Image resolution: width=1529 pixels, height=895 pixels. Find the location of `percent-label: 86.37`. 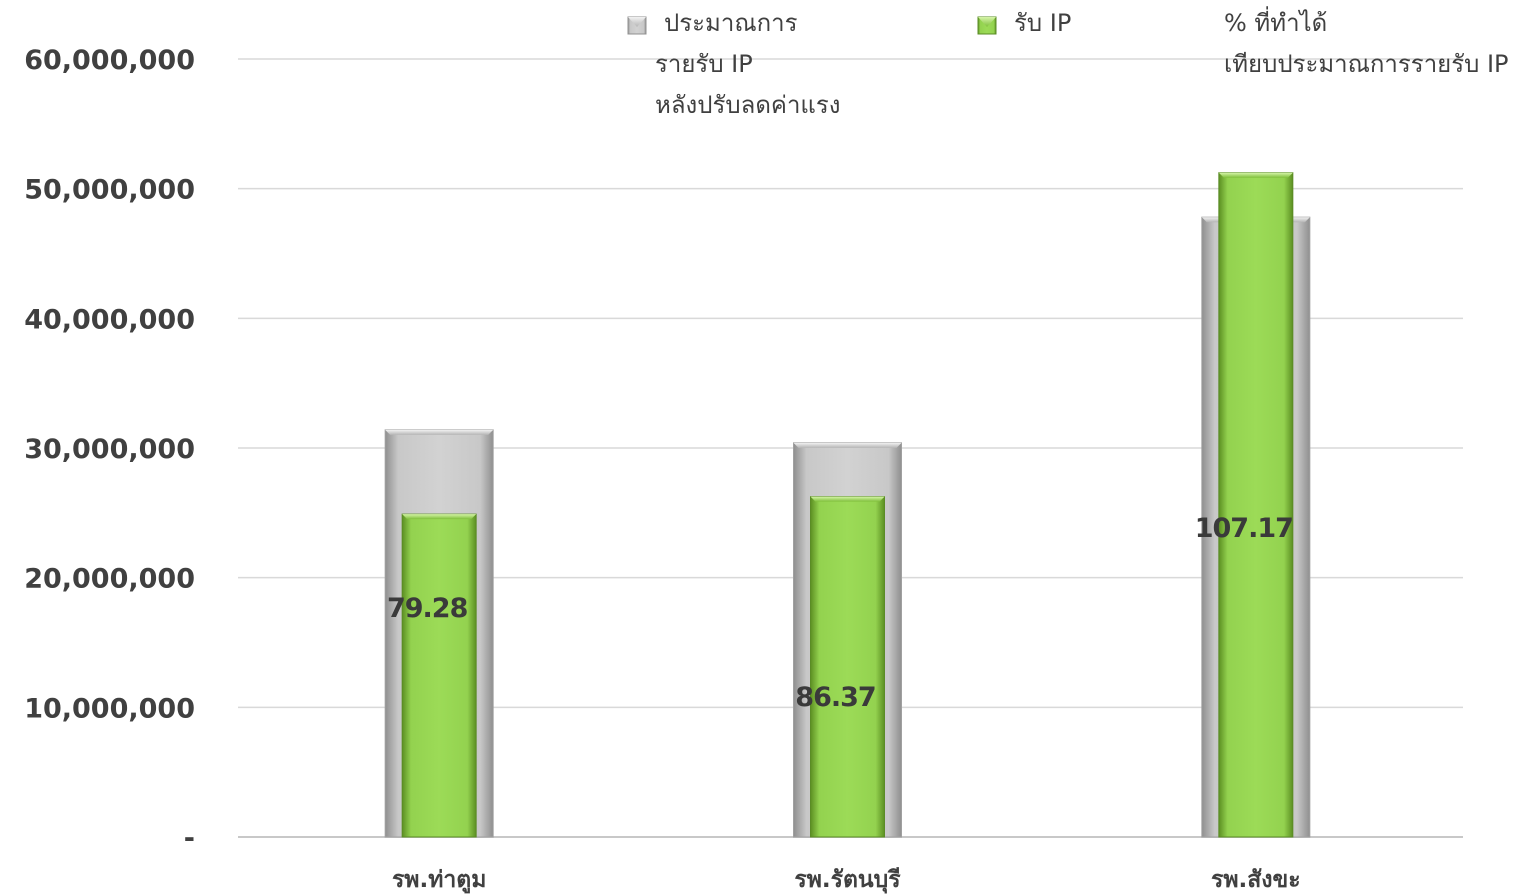

percent-label: 86.37 is located at coordinates (835, 697).